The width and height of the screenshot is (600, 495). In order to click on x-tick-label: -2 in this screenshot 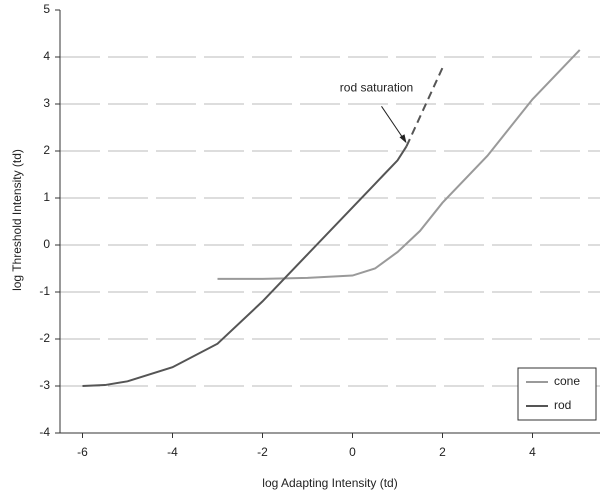, I will do `click(262, 452)`.